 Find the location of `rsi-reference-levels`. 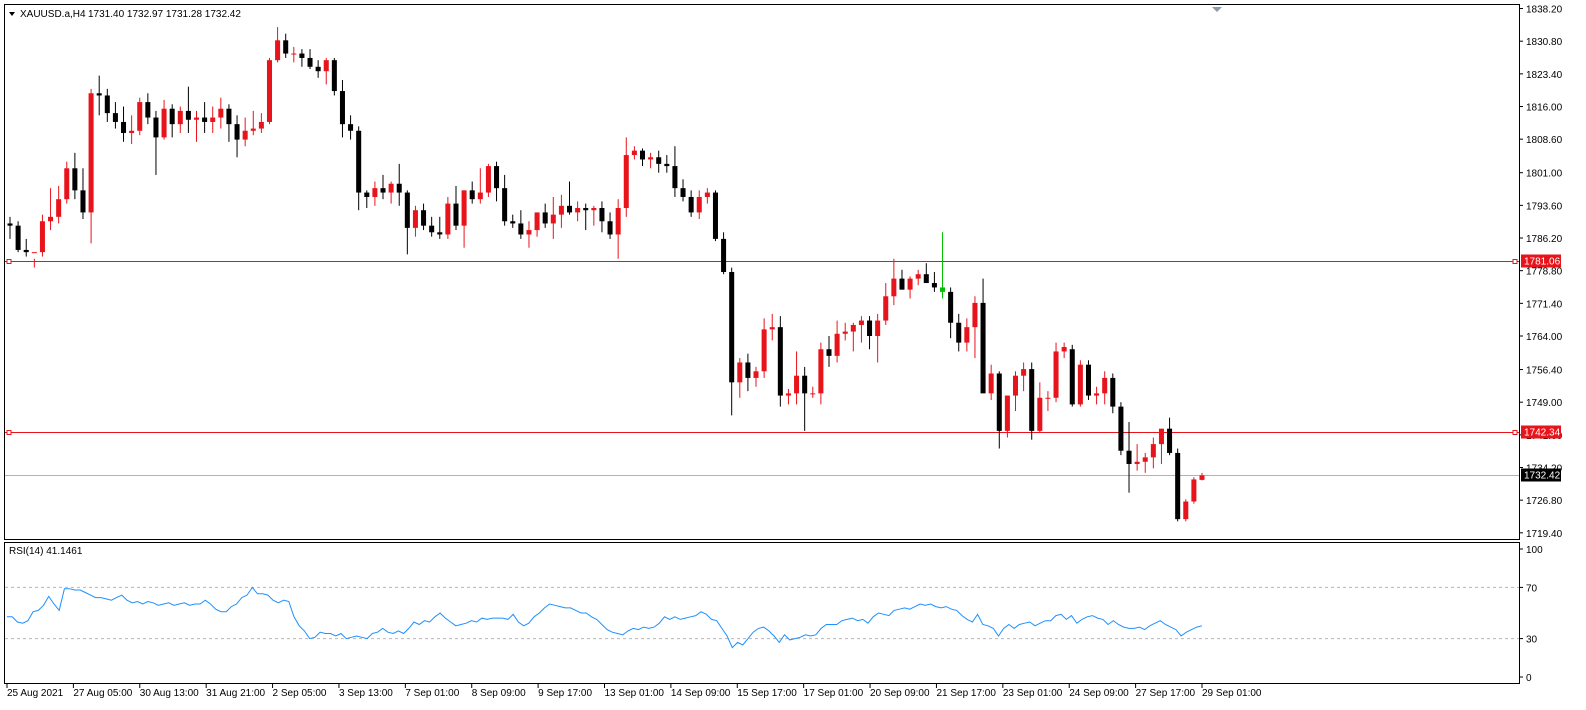

rsi-reference-levels is located at coordinates (762, 613).